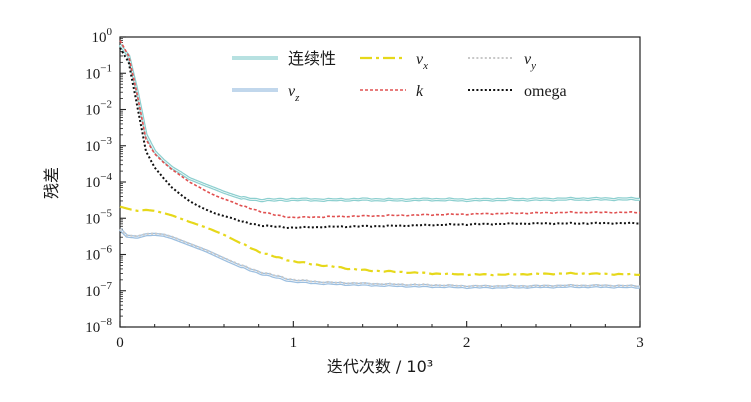 This screenshot has height=402, width=751. What do you see at coordinates (294, 343) in the screenshot?
I see `x-tick-label: 1` at bounding box center [294, 343].